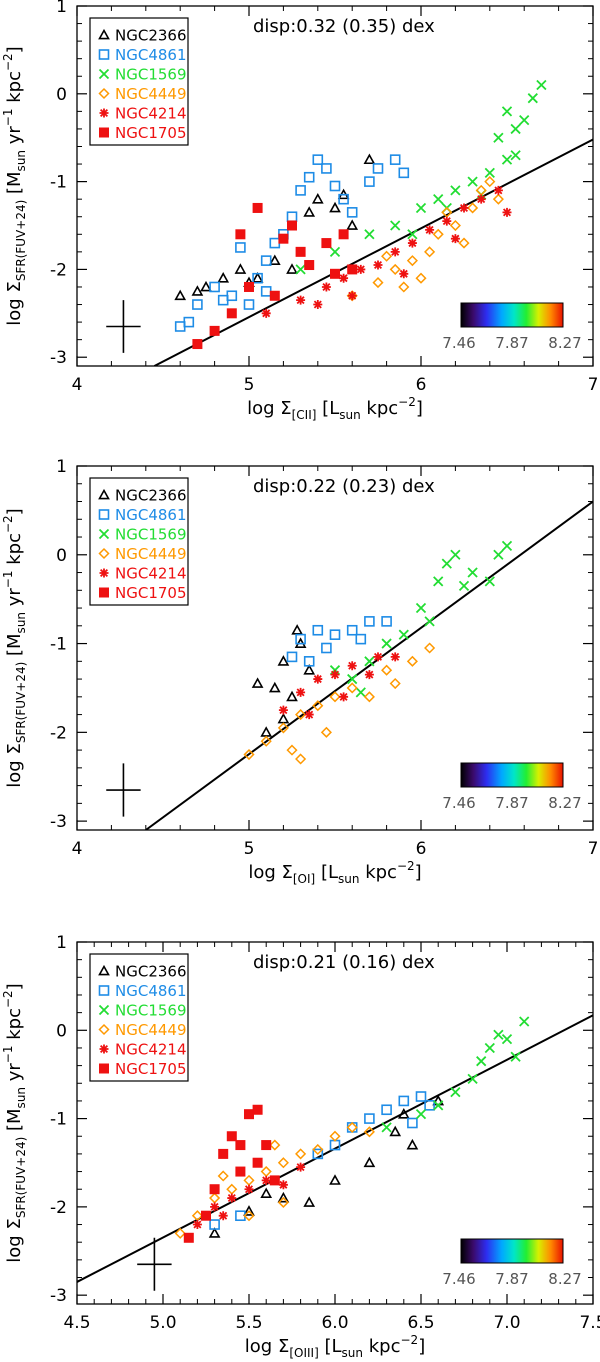  Describe the element at coordinates (58, 822) in the screenshot. I see `y-tick-label: -3` at that location.